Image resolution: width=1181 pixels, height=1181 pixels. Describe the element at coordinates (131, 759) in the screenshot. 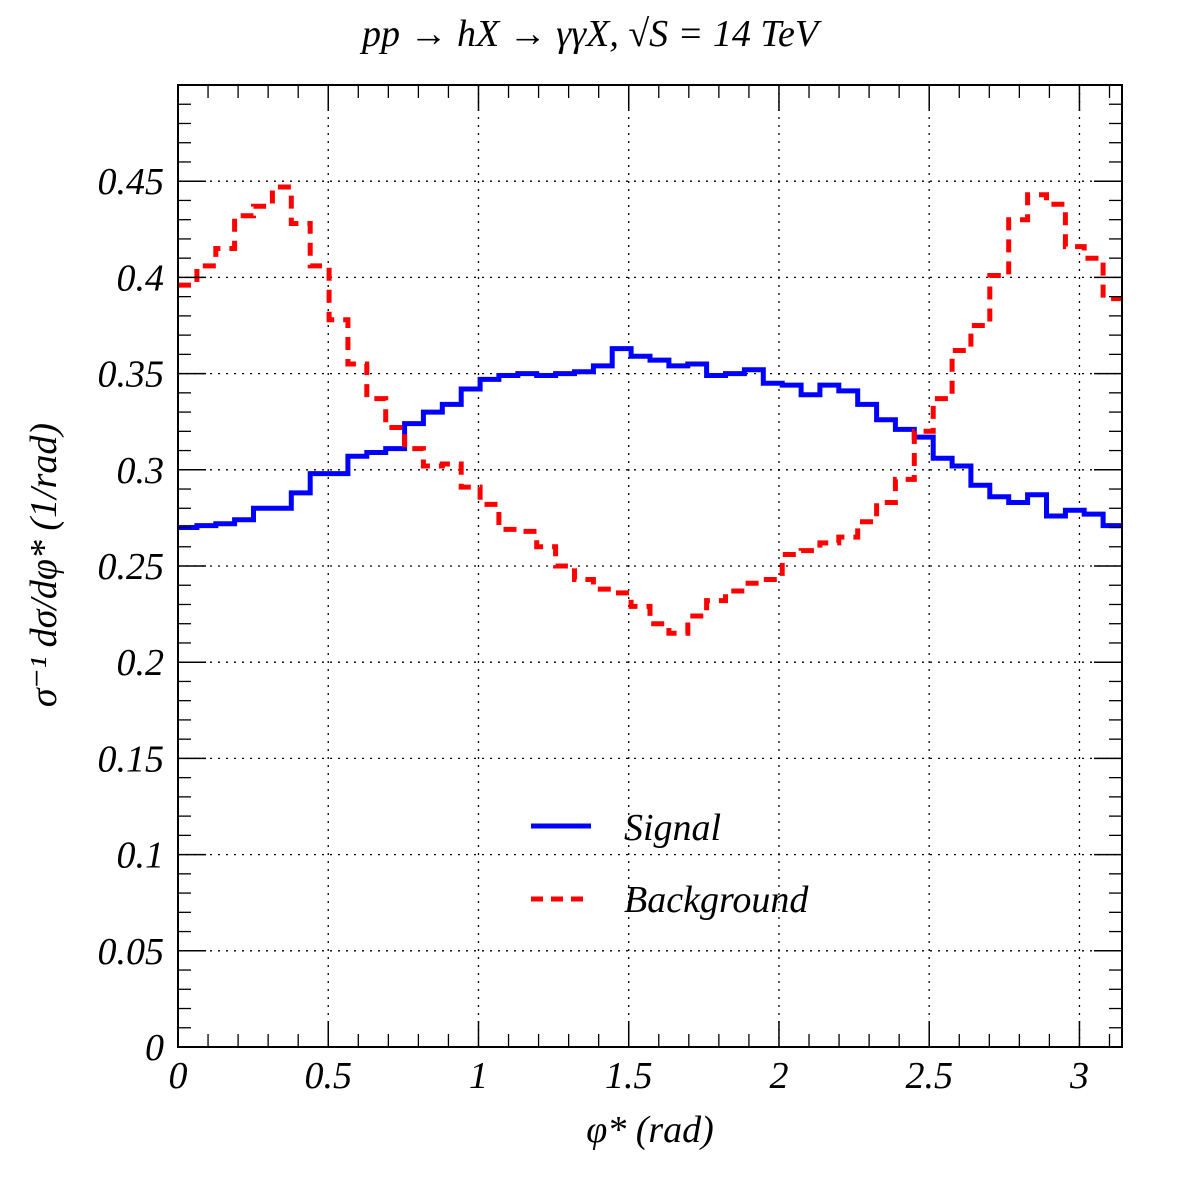

I see `y-tick-label: 0.15` at that location.